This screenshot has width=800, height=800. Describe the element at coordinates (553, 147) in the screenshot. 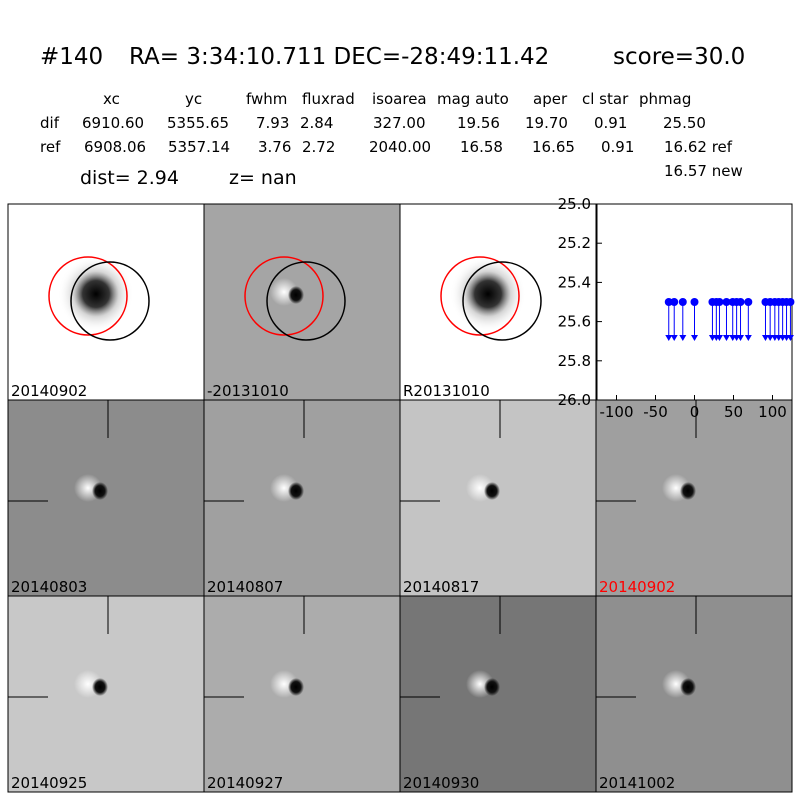

I see `table-cell: 16.65` at that location.